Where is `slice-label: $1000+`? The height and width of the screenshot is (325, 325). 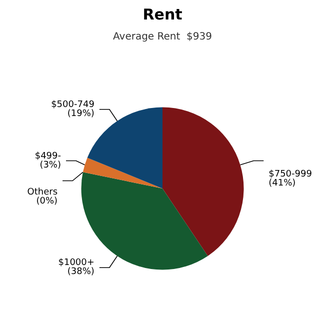
slice-label: $1000+ is located at coordinates (76, 263).